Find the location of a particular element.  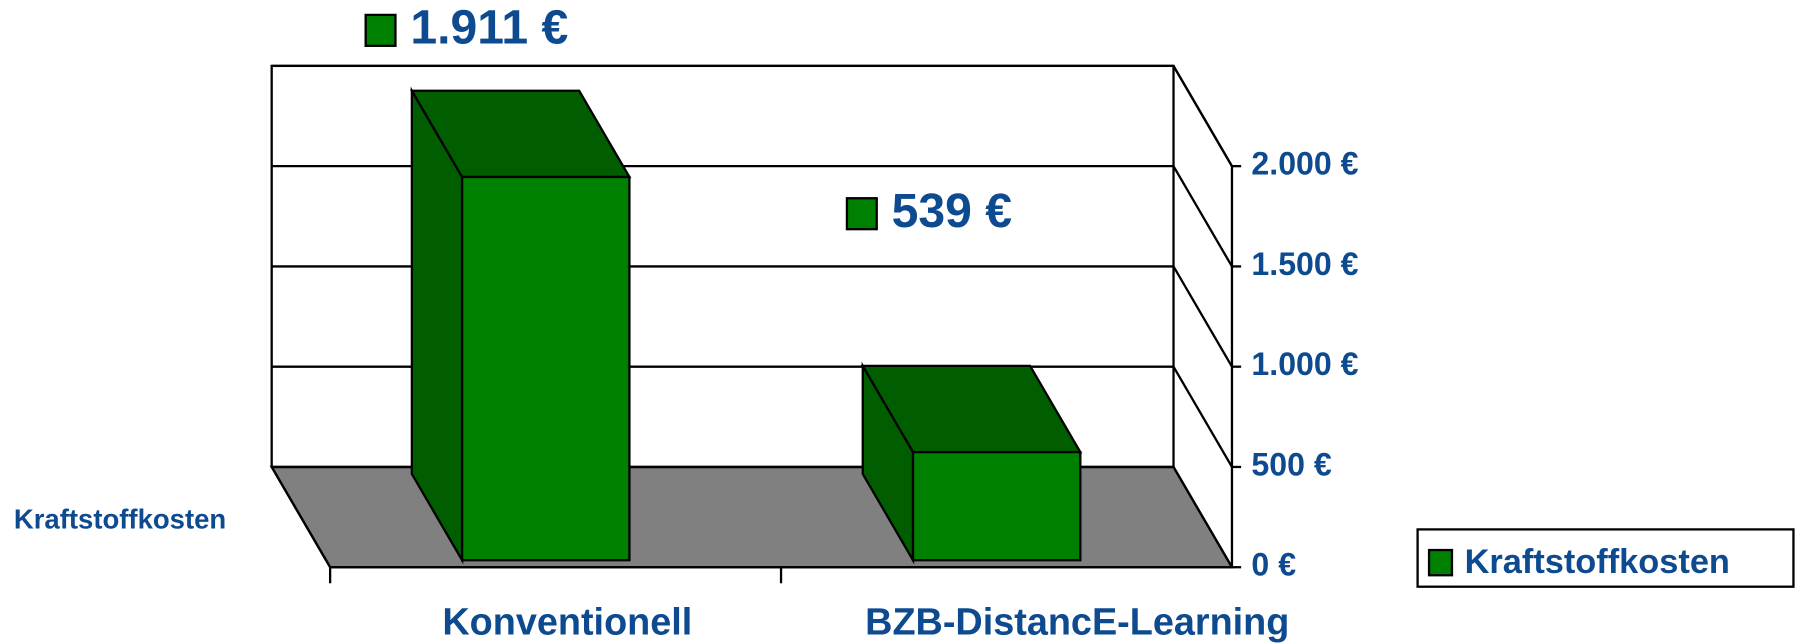

y-tick-label: 1.500 € is located at coordinates (1304, 264).